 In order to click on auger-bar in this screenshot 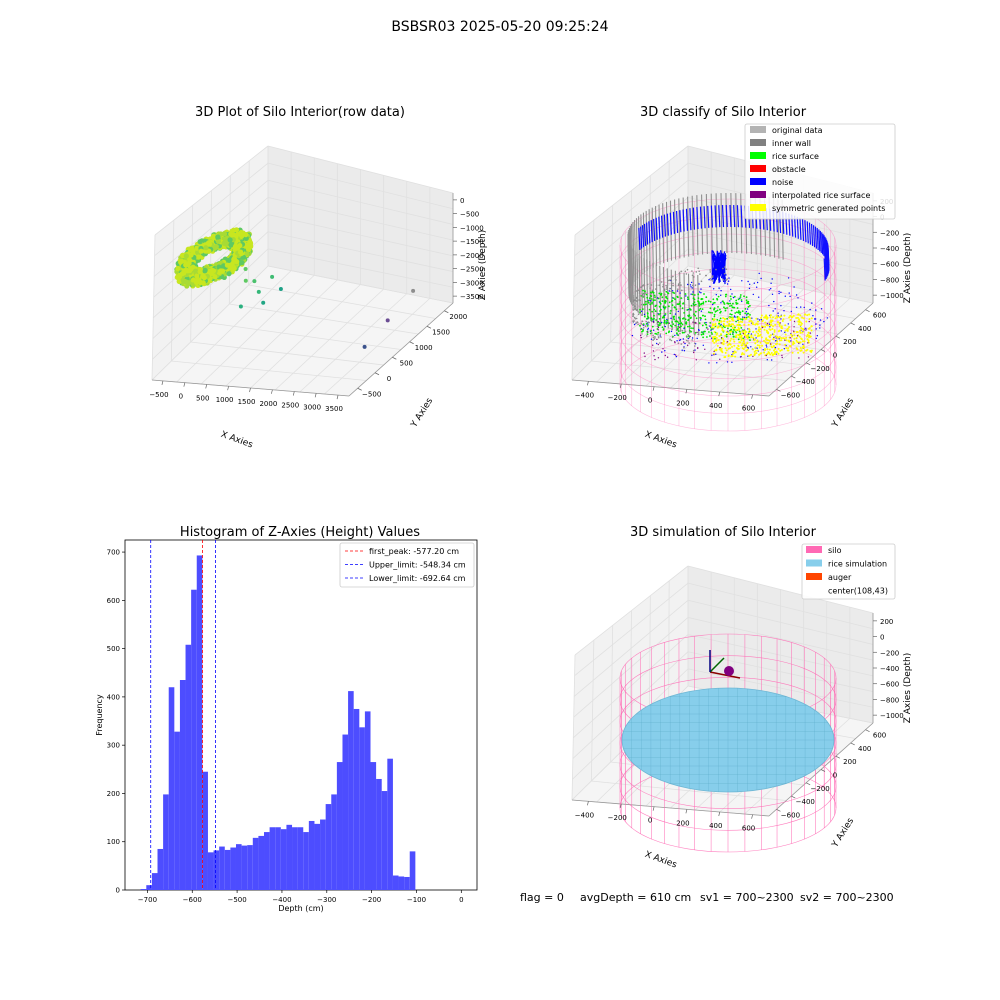, I will do `click(725, 675)`.